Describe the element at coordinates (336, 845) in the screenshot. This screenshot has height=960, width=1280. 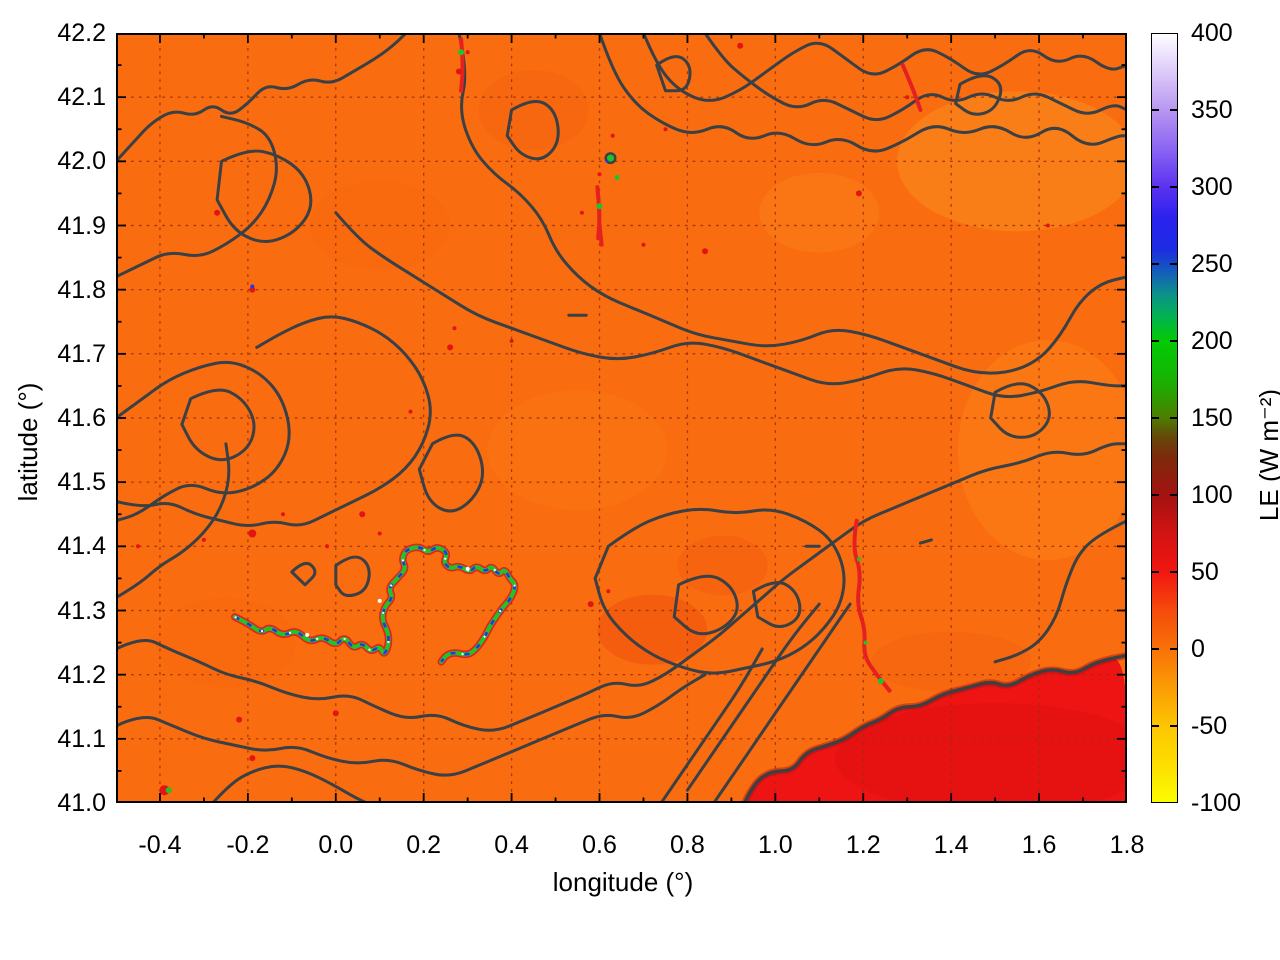
I see `x-tick-label: 0.0` at that location.